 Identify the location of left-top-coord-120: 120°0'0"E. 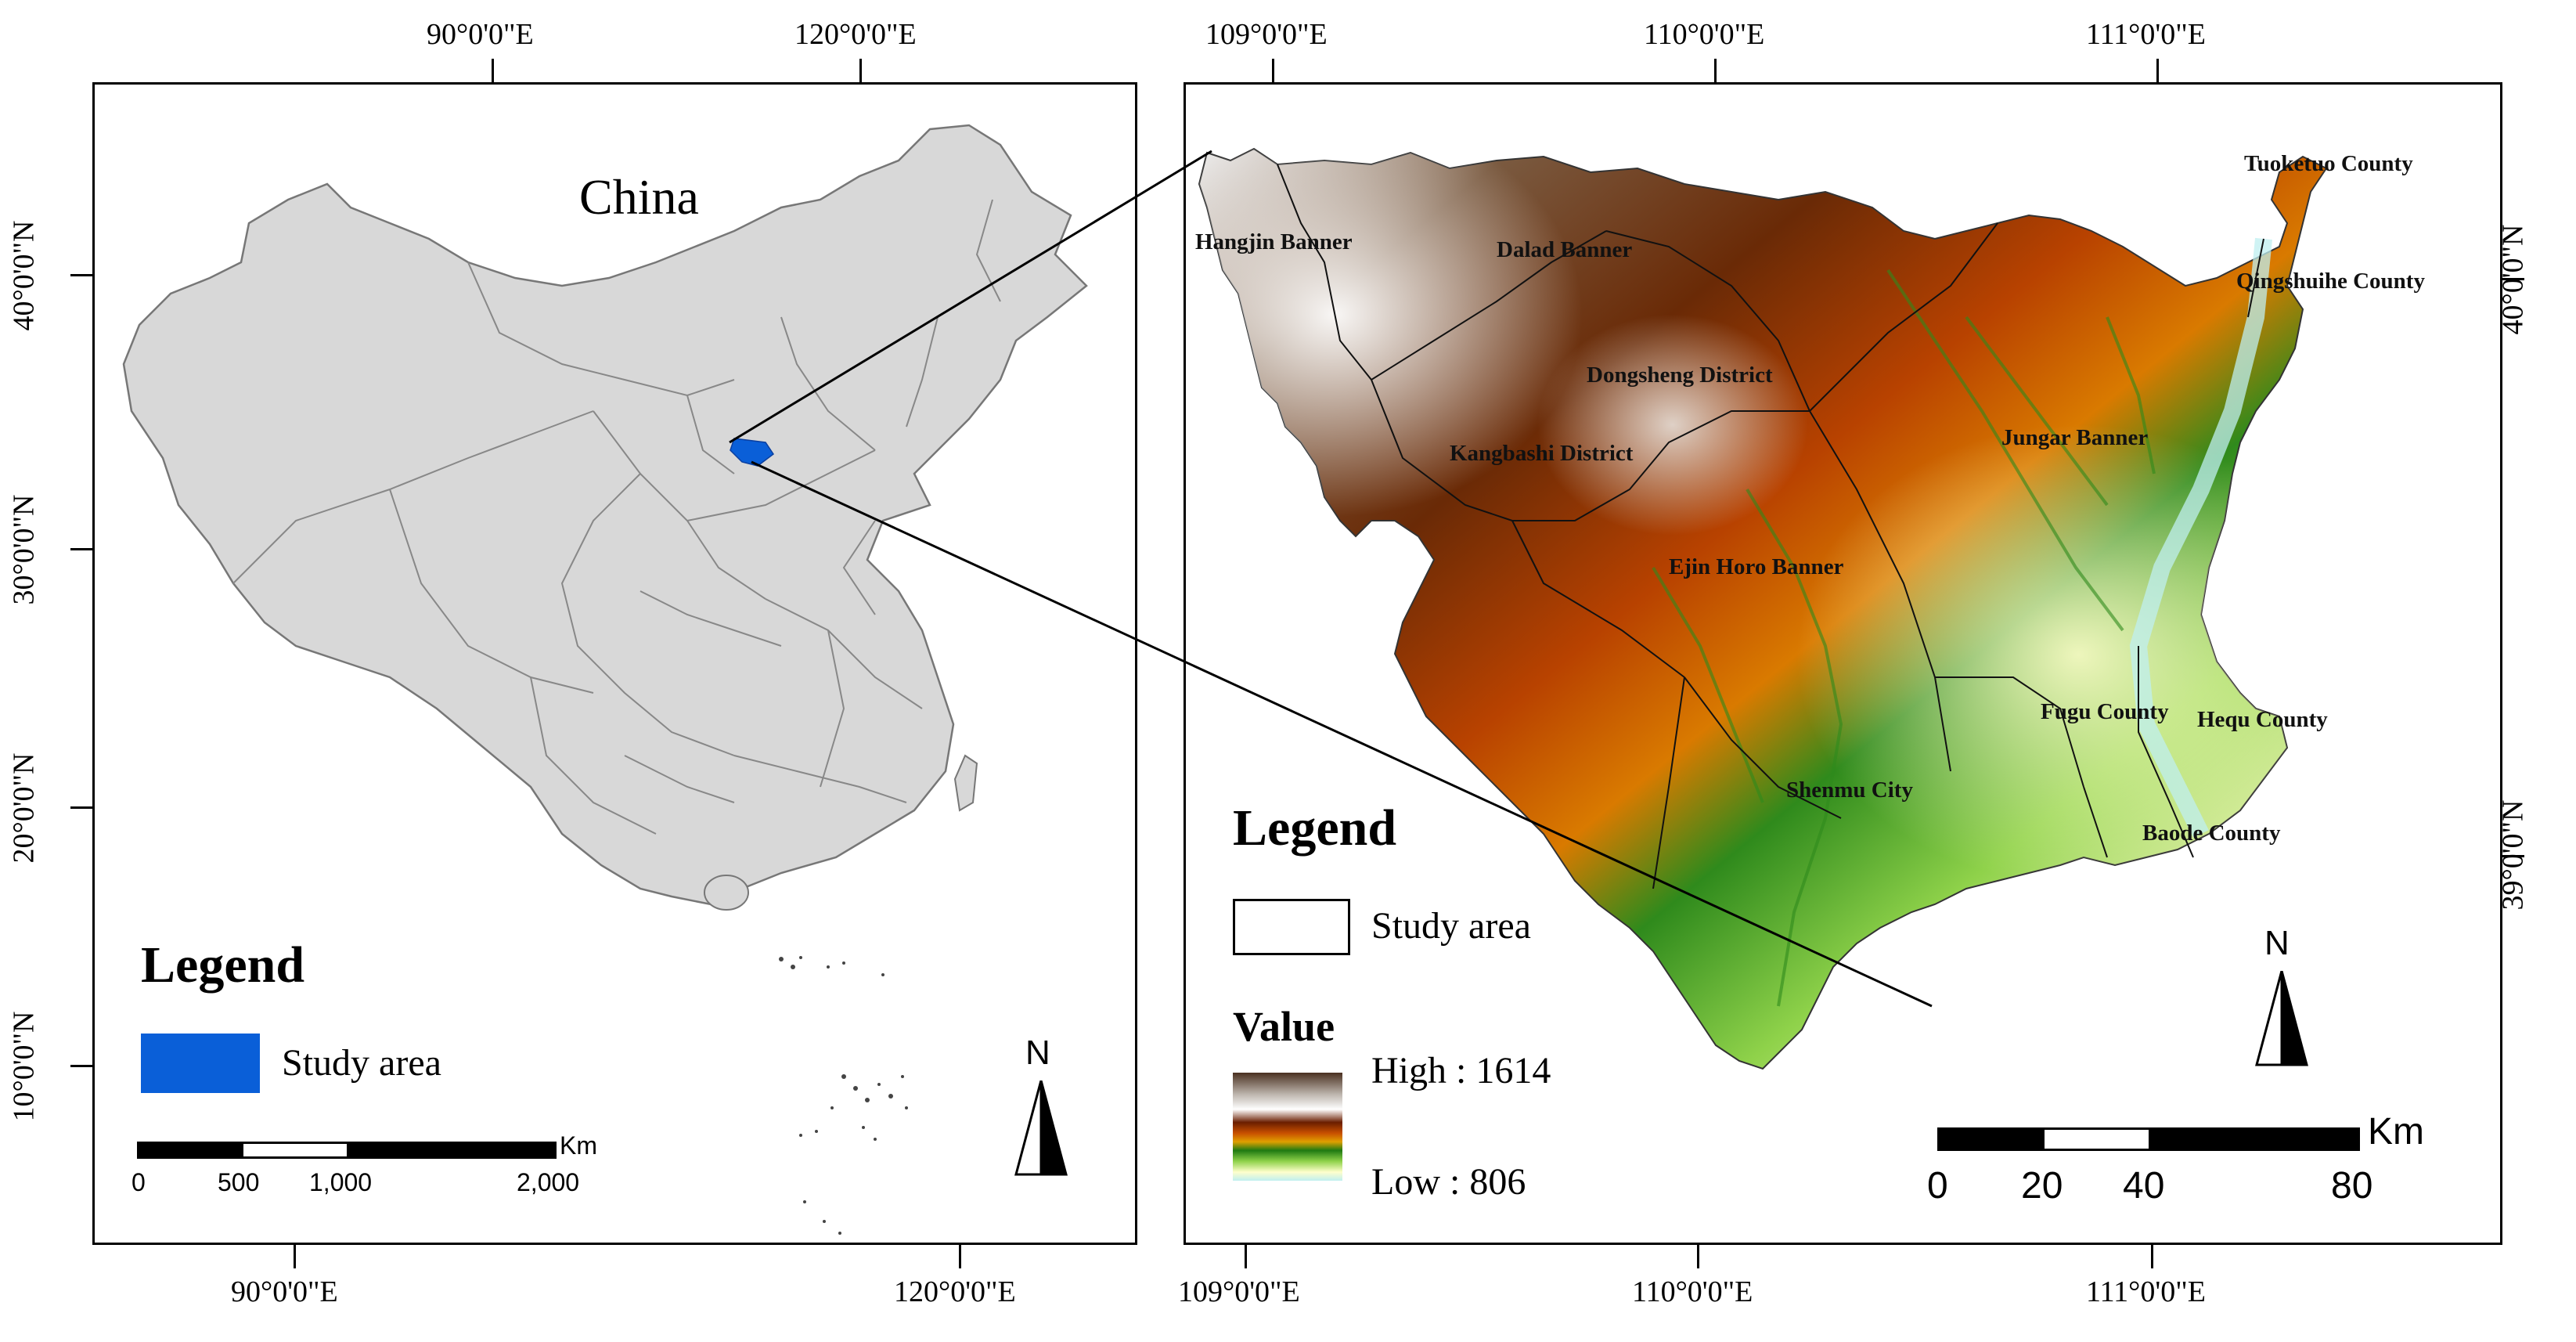
(855, 34).